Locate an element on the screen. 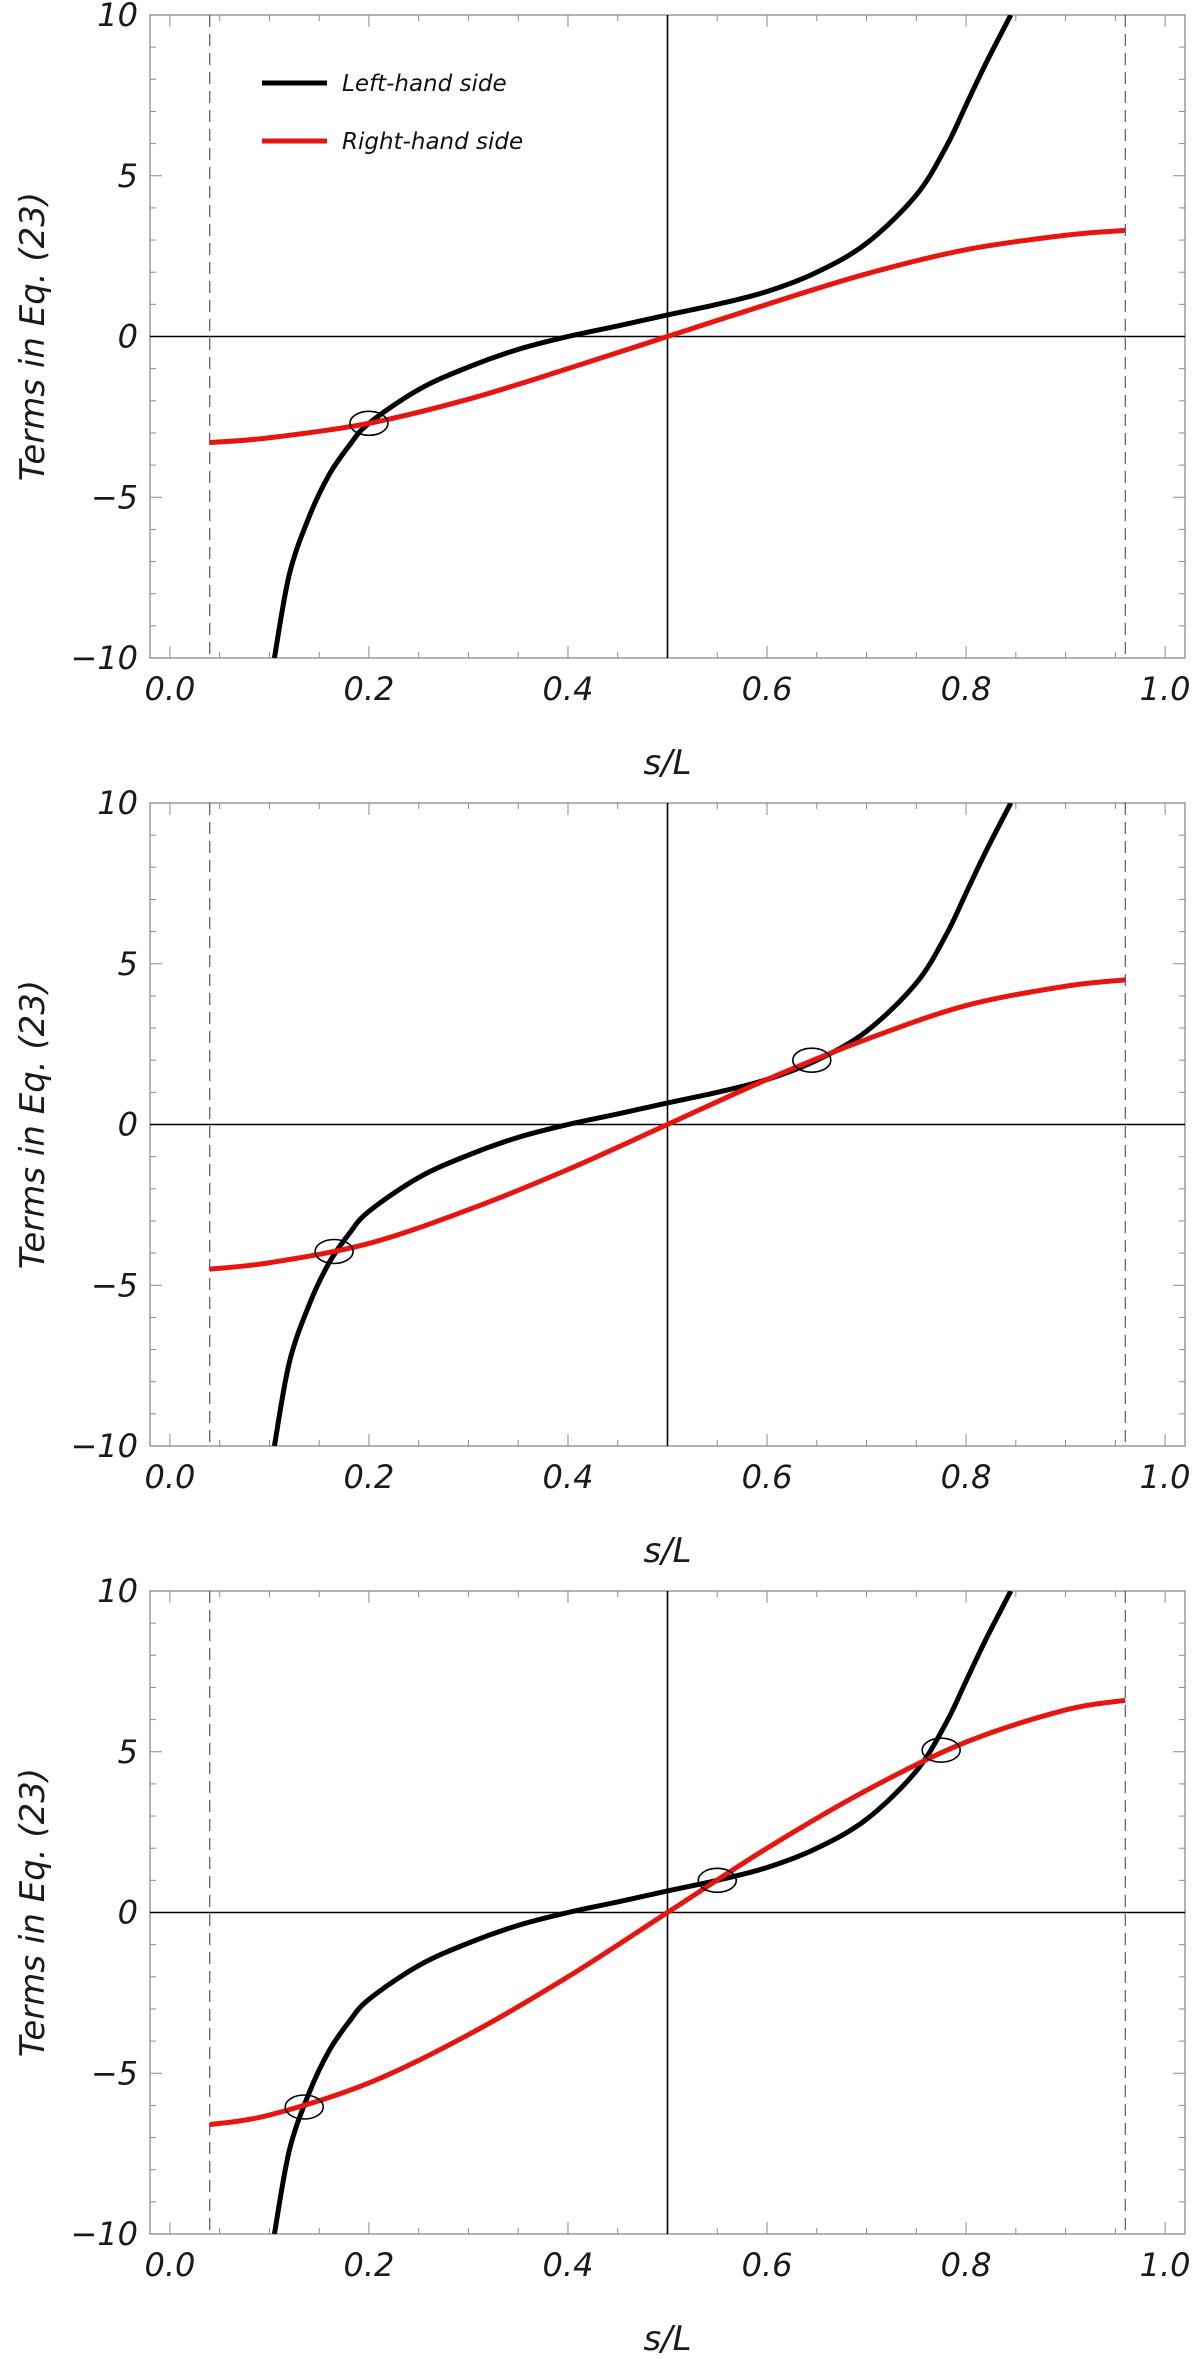 This screenshot has height=2359, width=1200. legend: Left-hand side Right-hand side is located at coordinates (392, 113).